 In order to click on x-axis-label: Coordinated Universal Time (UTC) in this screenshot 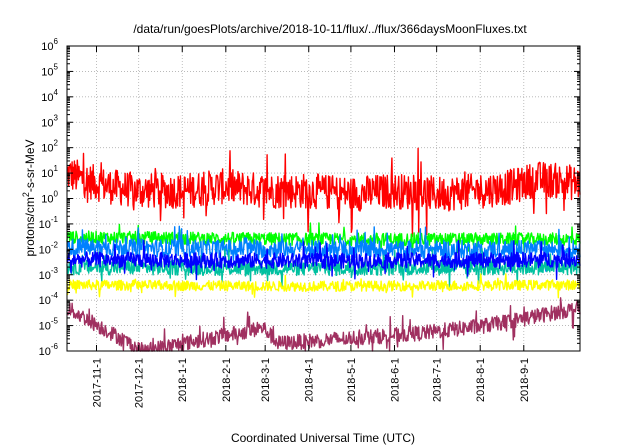, I will do `click(323, 438)`.